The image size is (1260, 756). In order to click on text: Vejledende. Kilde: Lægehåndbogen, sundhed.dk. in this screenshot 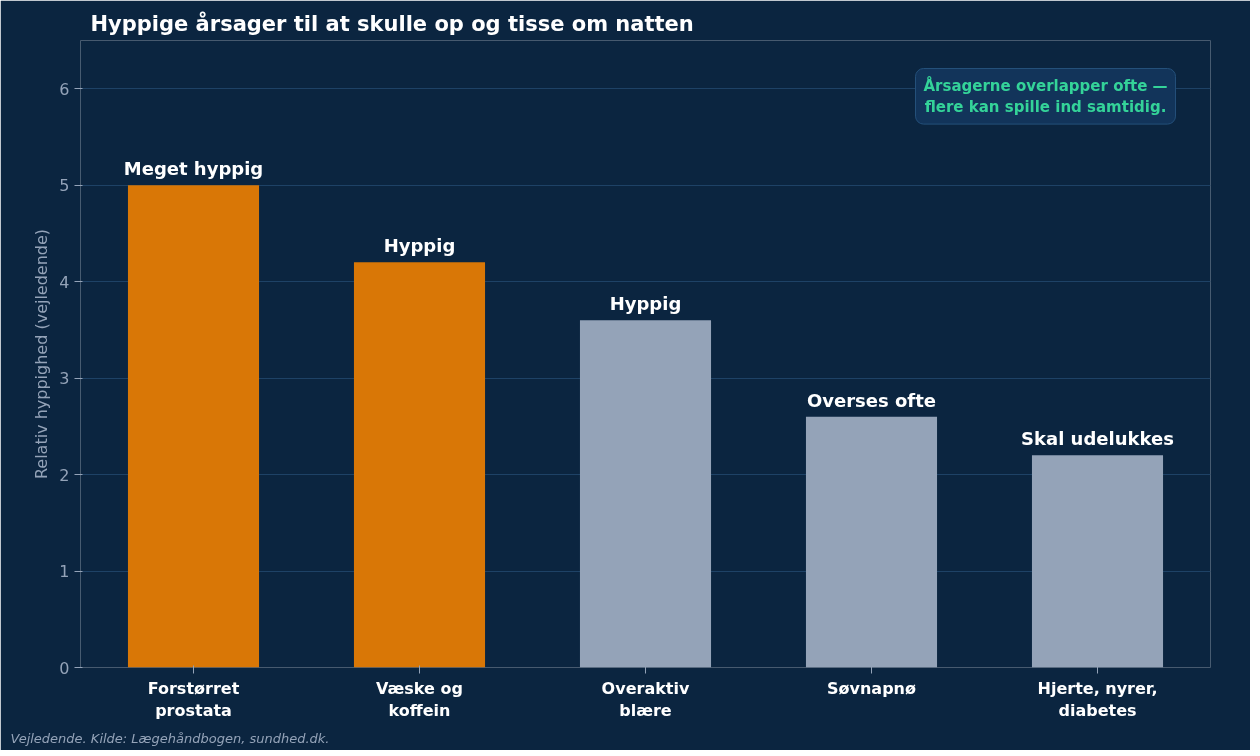, I will do `click(170, 738)`.